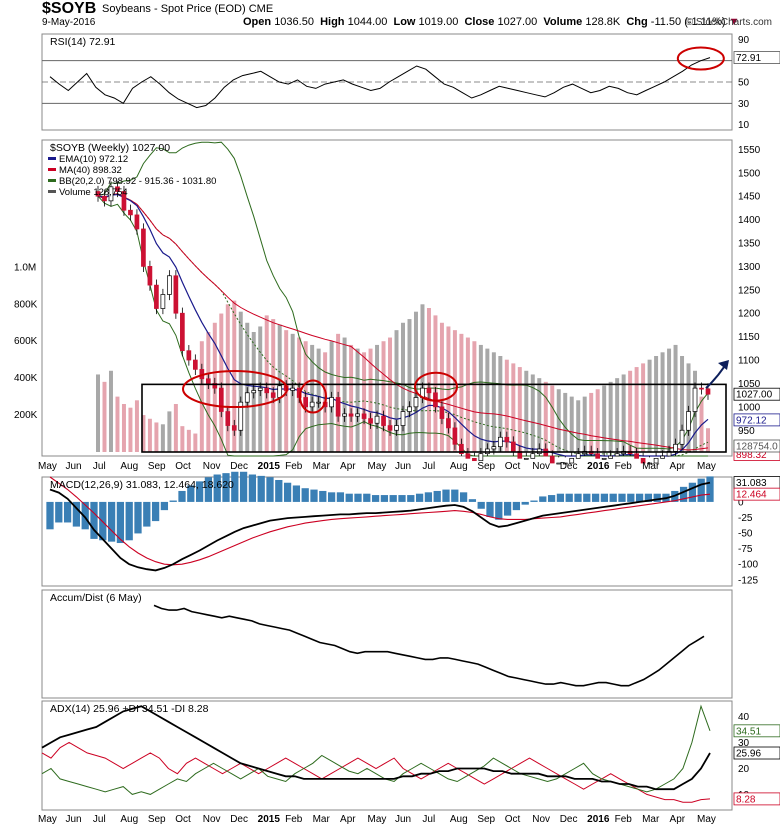  I want to click on rsi-tick: 10, so click(744, 125).